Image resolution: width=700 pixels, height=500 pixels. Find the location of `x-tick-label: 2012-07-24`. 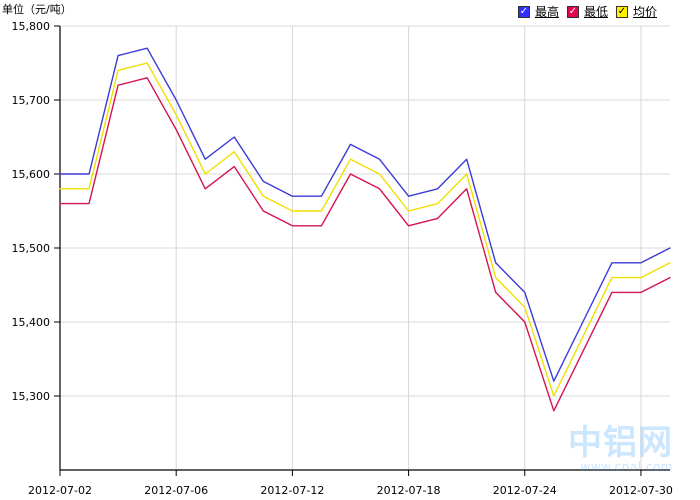

x-tick-label: 2012-07-24 is located at coordinates (525, 490).